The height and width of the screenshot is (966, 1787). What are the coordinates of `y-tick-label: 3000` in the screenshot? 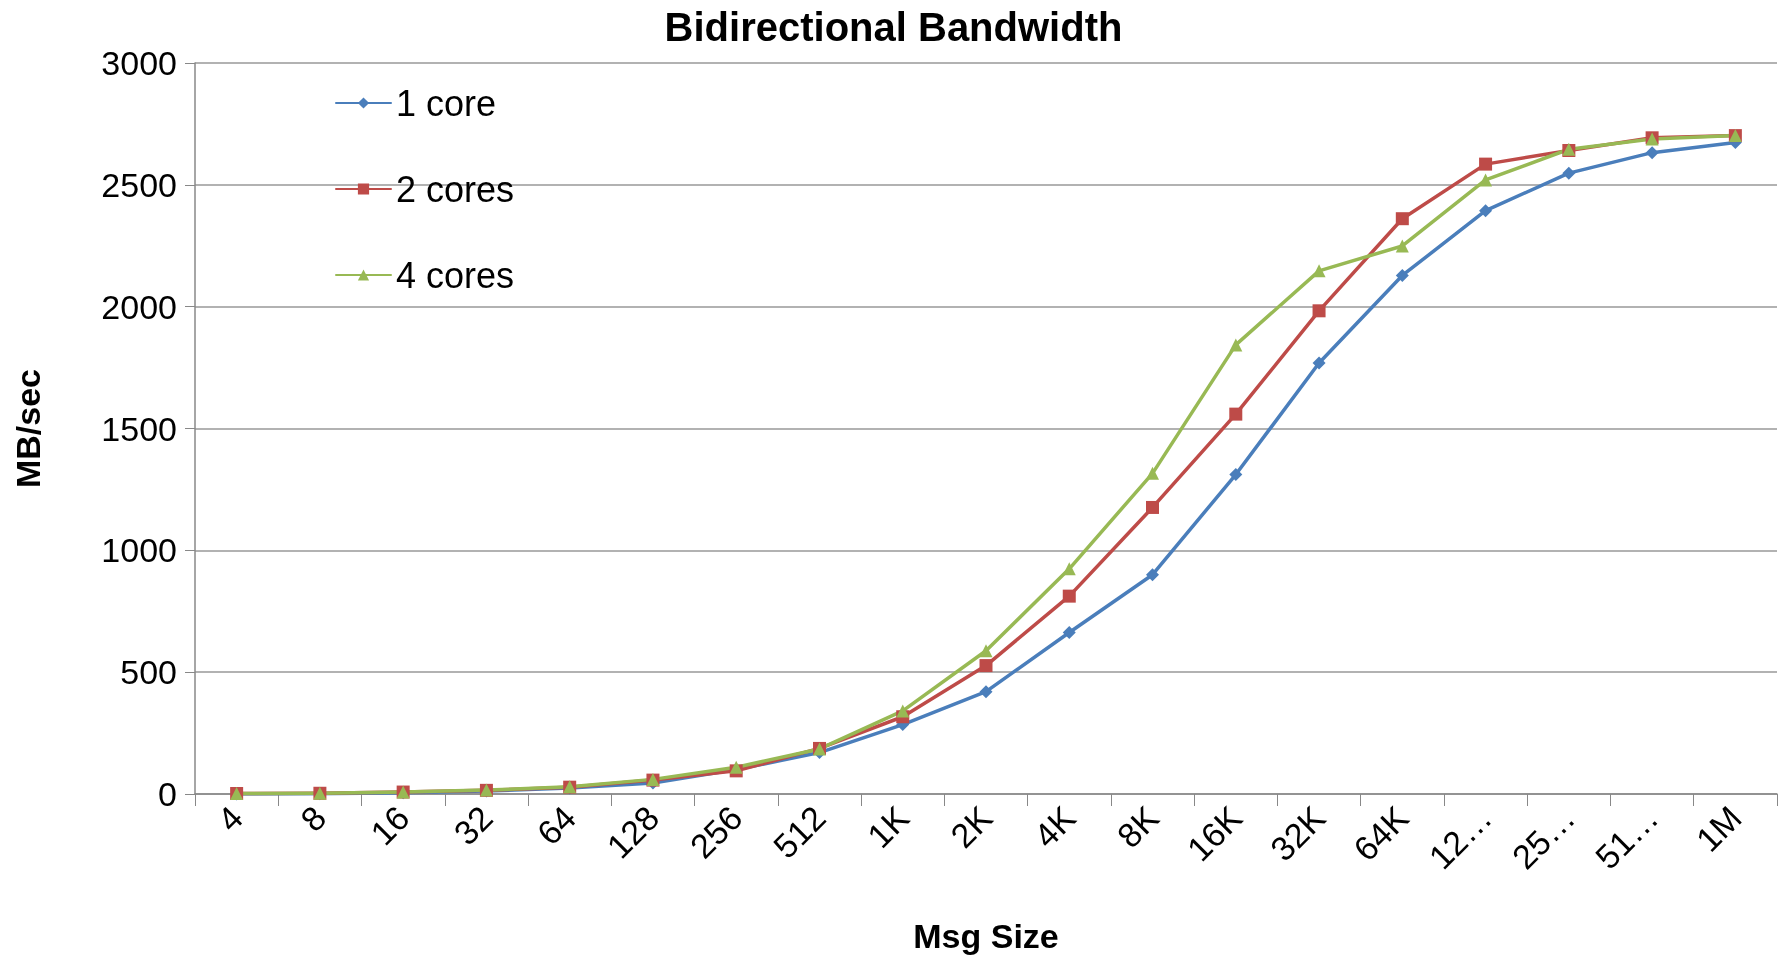 It's located at (139, 63).